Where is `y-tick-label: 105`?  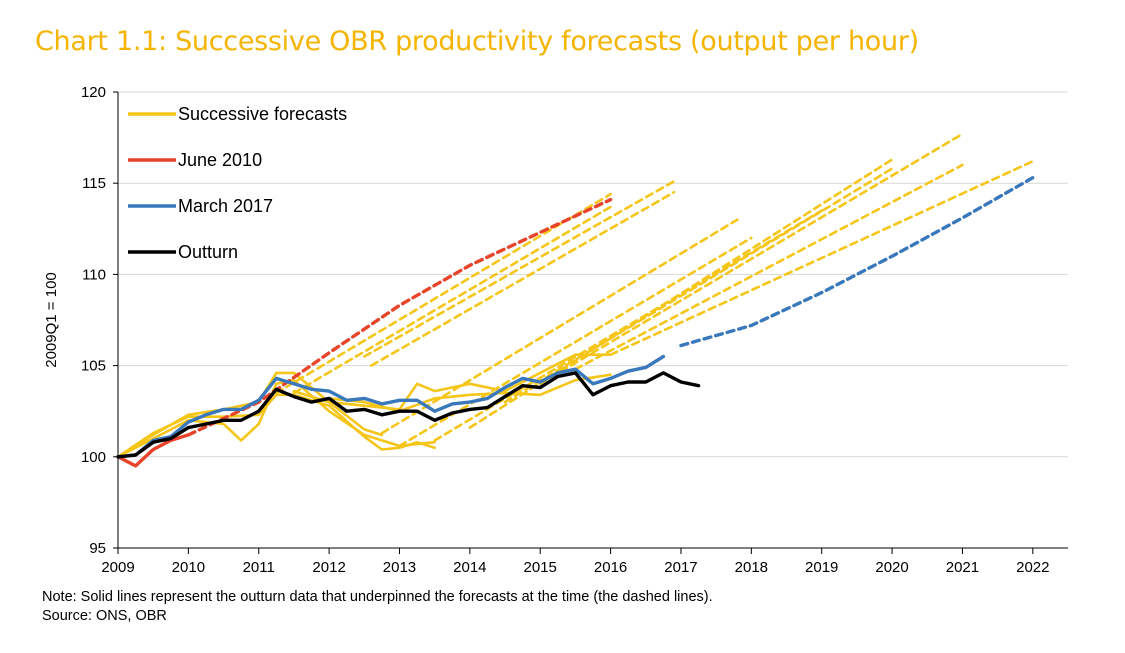
y-tick-label: 105 is located at coordinates (93, 366).